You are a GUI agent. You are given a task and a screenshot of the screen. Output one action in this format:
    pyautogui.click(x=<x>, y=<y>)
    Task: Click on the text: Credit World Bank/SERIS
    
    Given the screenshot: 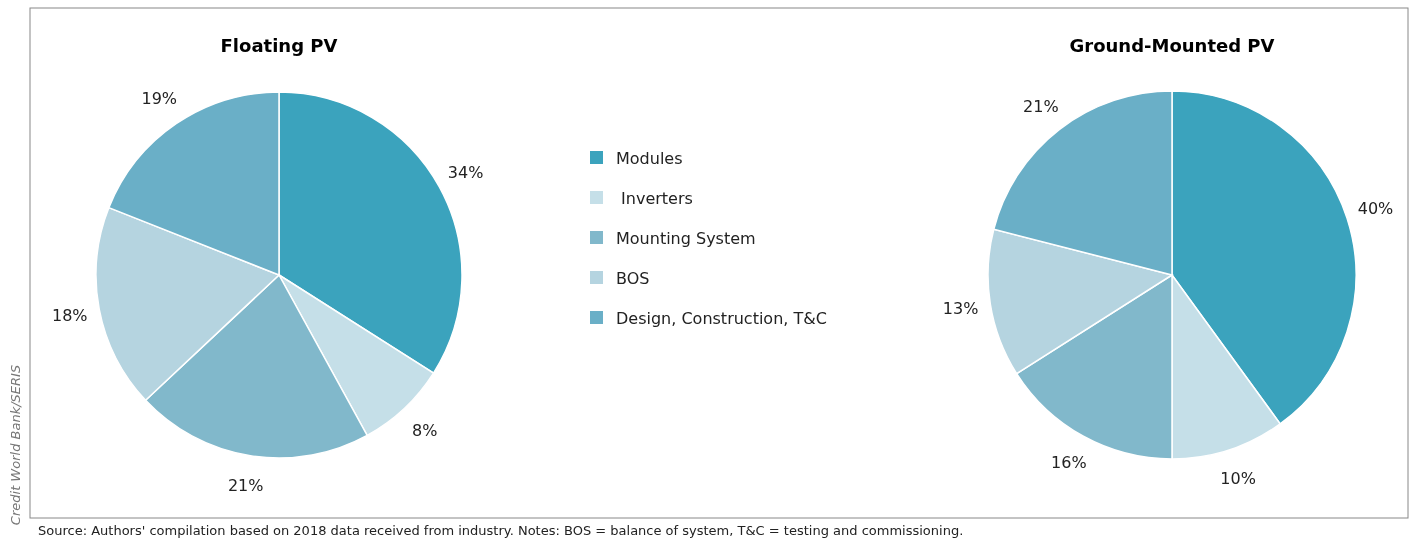 What is the action you would take?
    pyautogui.click(x=15, y=445)
    